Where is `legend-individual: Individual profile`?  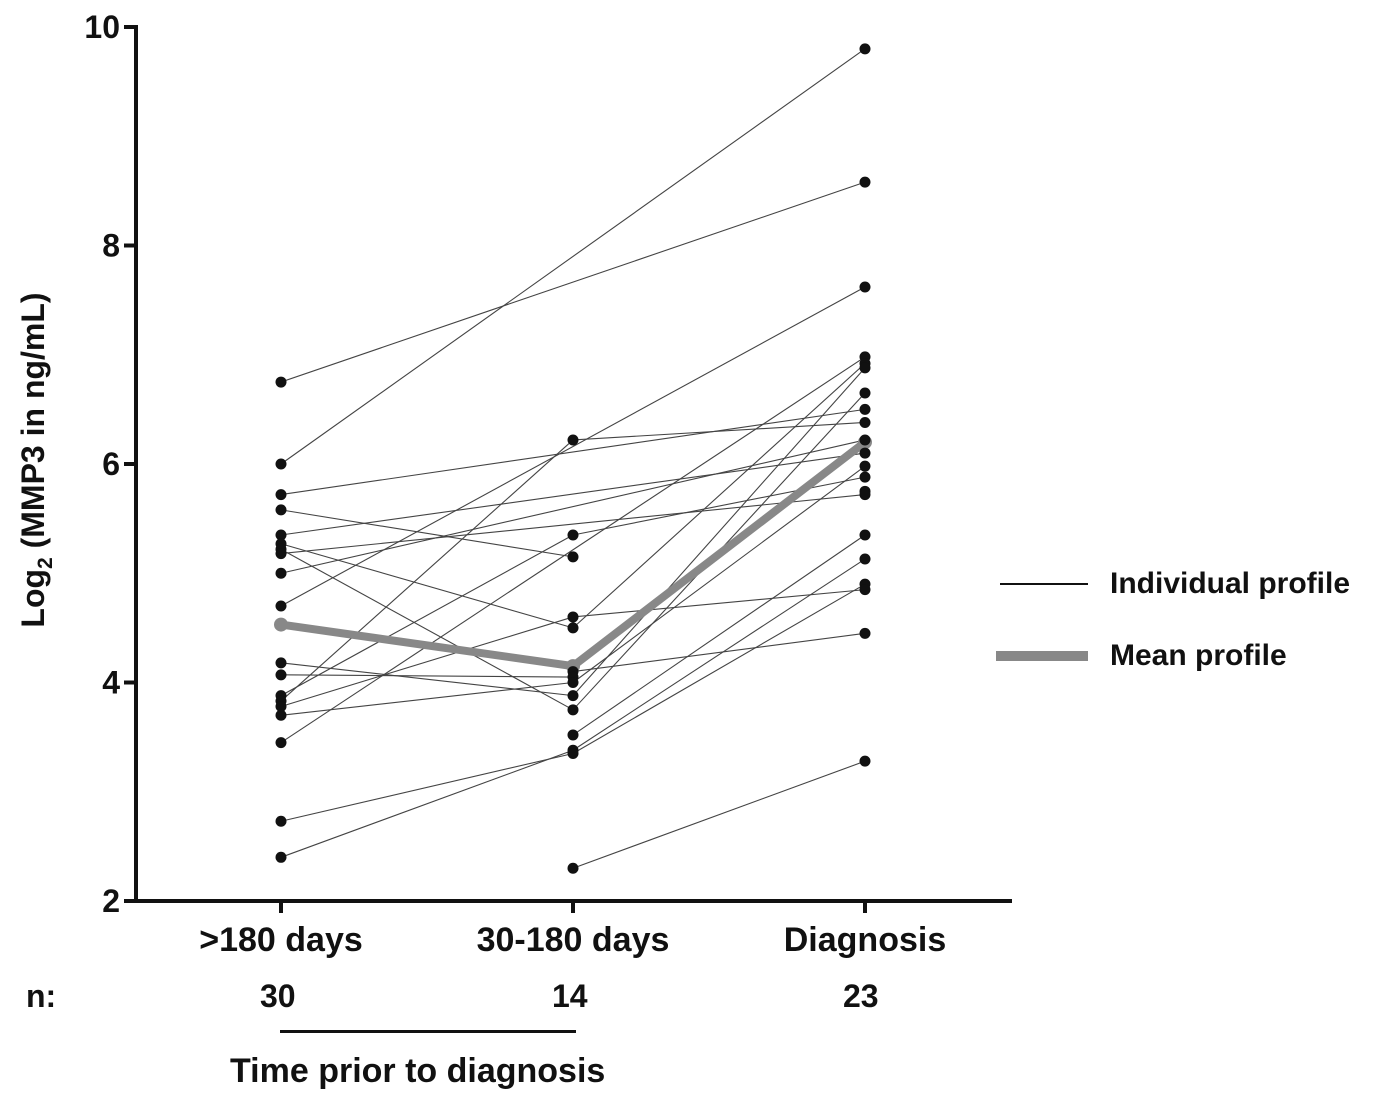 legend-individual: Individual profile is located at coordinates (1175, 584).